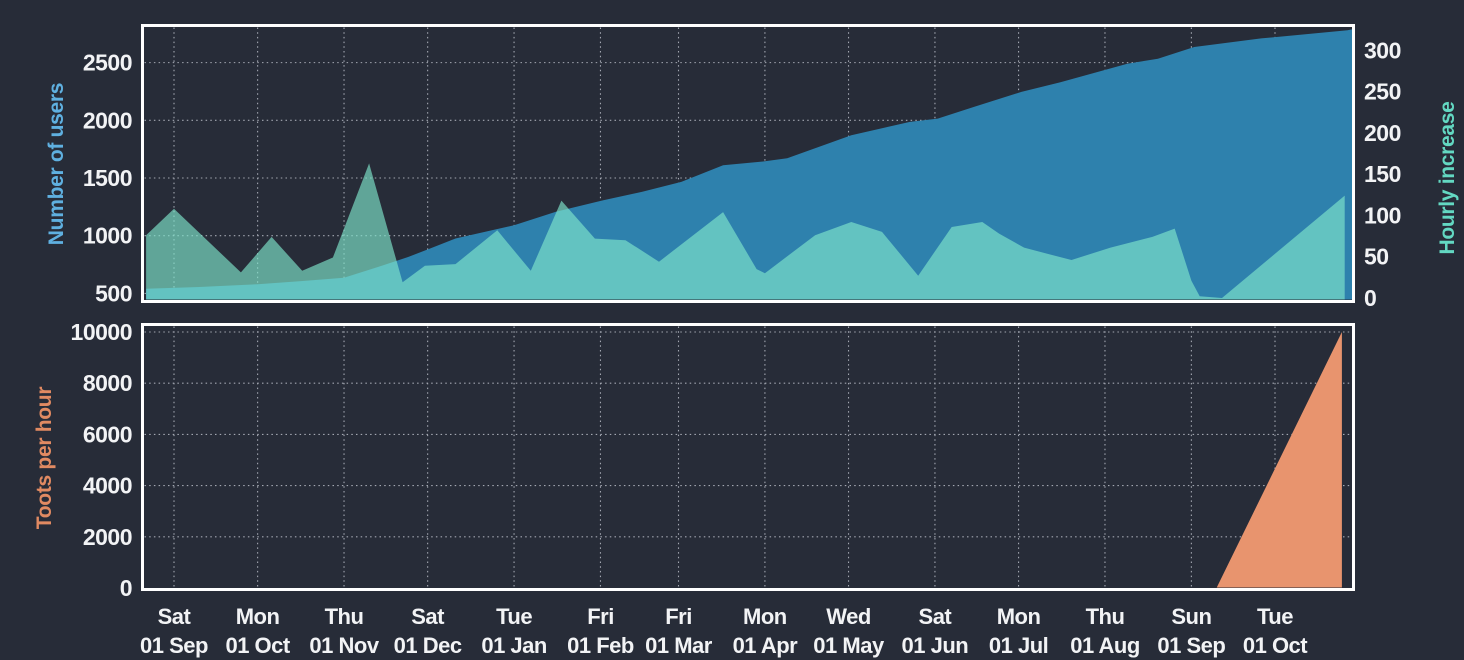 The image size is (1464, 660). What do you see at coordinates (1382, 215) in the screenshot?
I see `y2-tick-label: 100` at bounding box center [1382, 215].